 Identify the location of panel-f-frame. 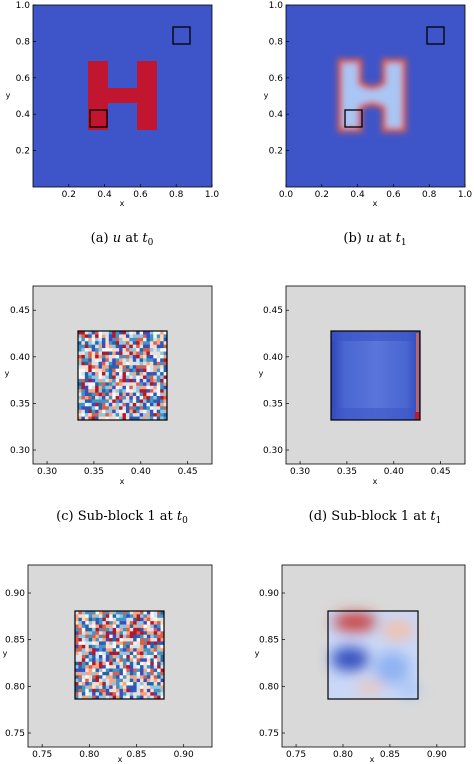
(373, 656).